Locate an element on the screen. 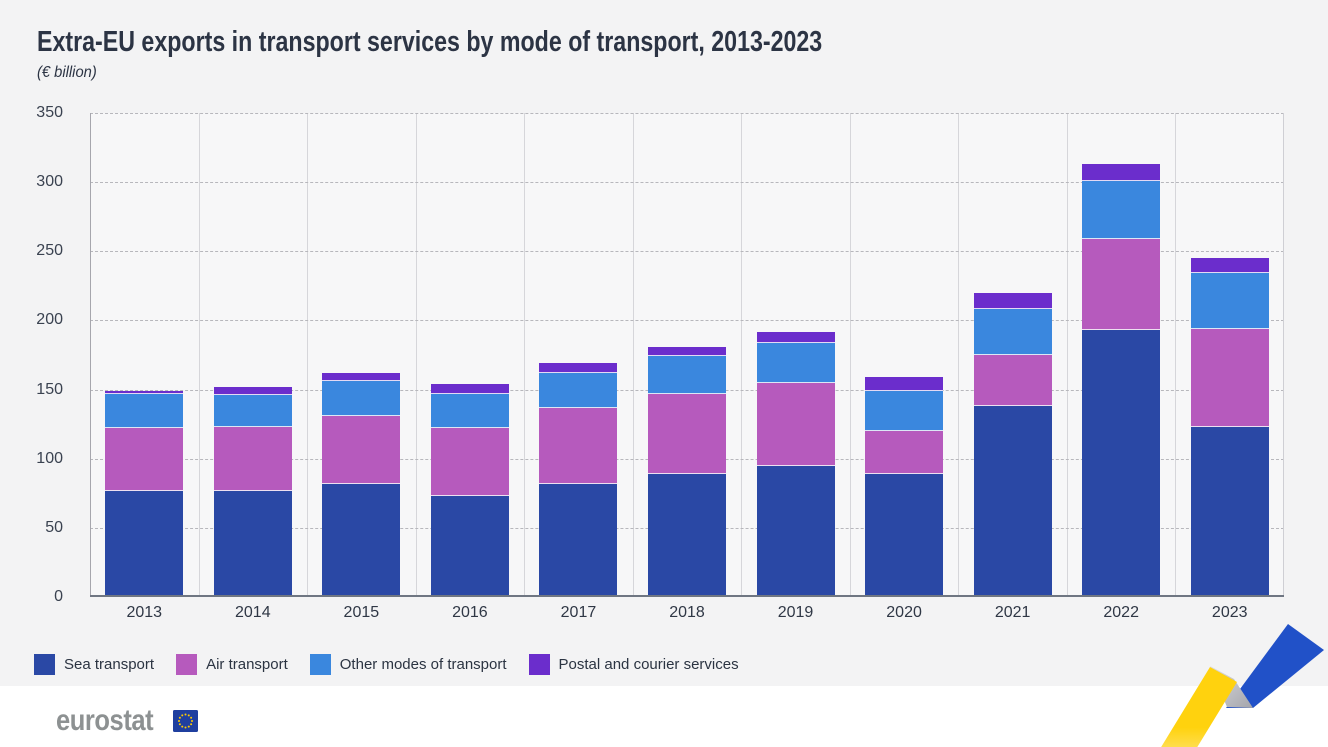 The height and width of the screenshot is (747, 1328). bar-2017 is located at coordinates (578, 355).